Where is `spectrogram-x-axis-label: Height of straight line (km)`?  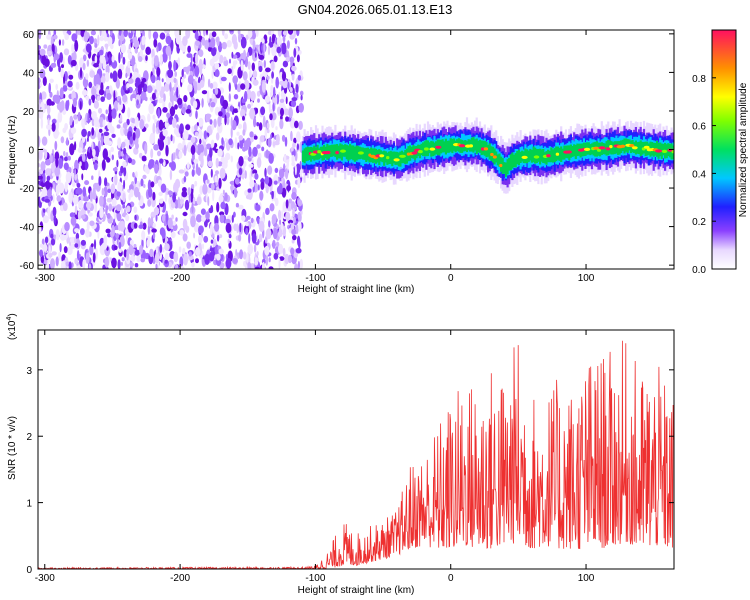
spectrogram-x-axis-label: Height of straight line (km) is located at coordinates (356, 289).